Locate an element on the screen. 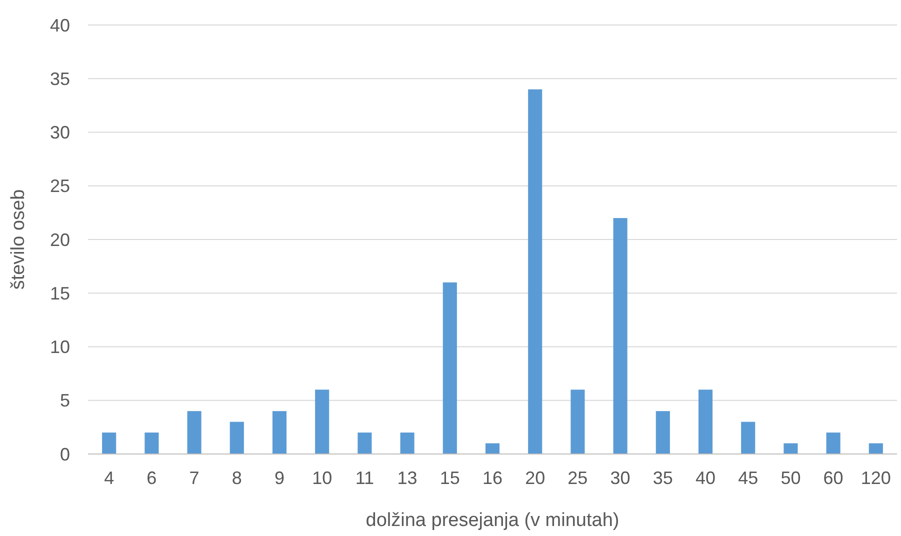 Image resolution: width=901 pixels, height=536 pixels. x-tick-label: 9 is located at coordinates (279, 478).